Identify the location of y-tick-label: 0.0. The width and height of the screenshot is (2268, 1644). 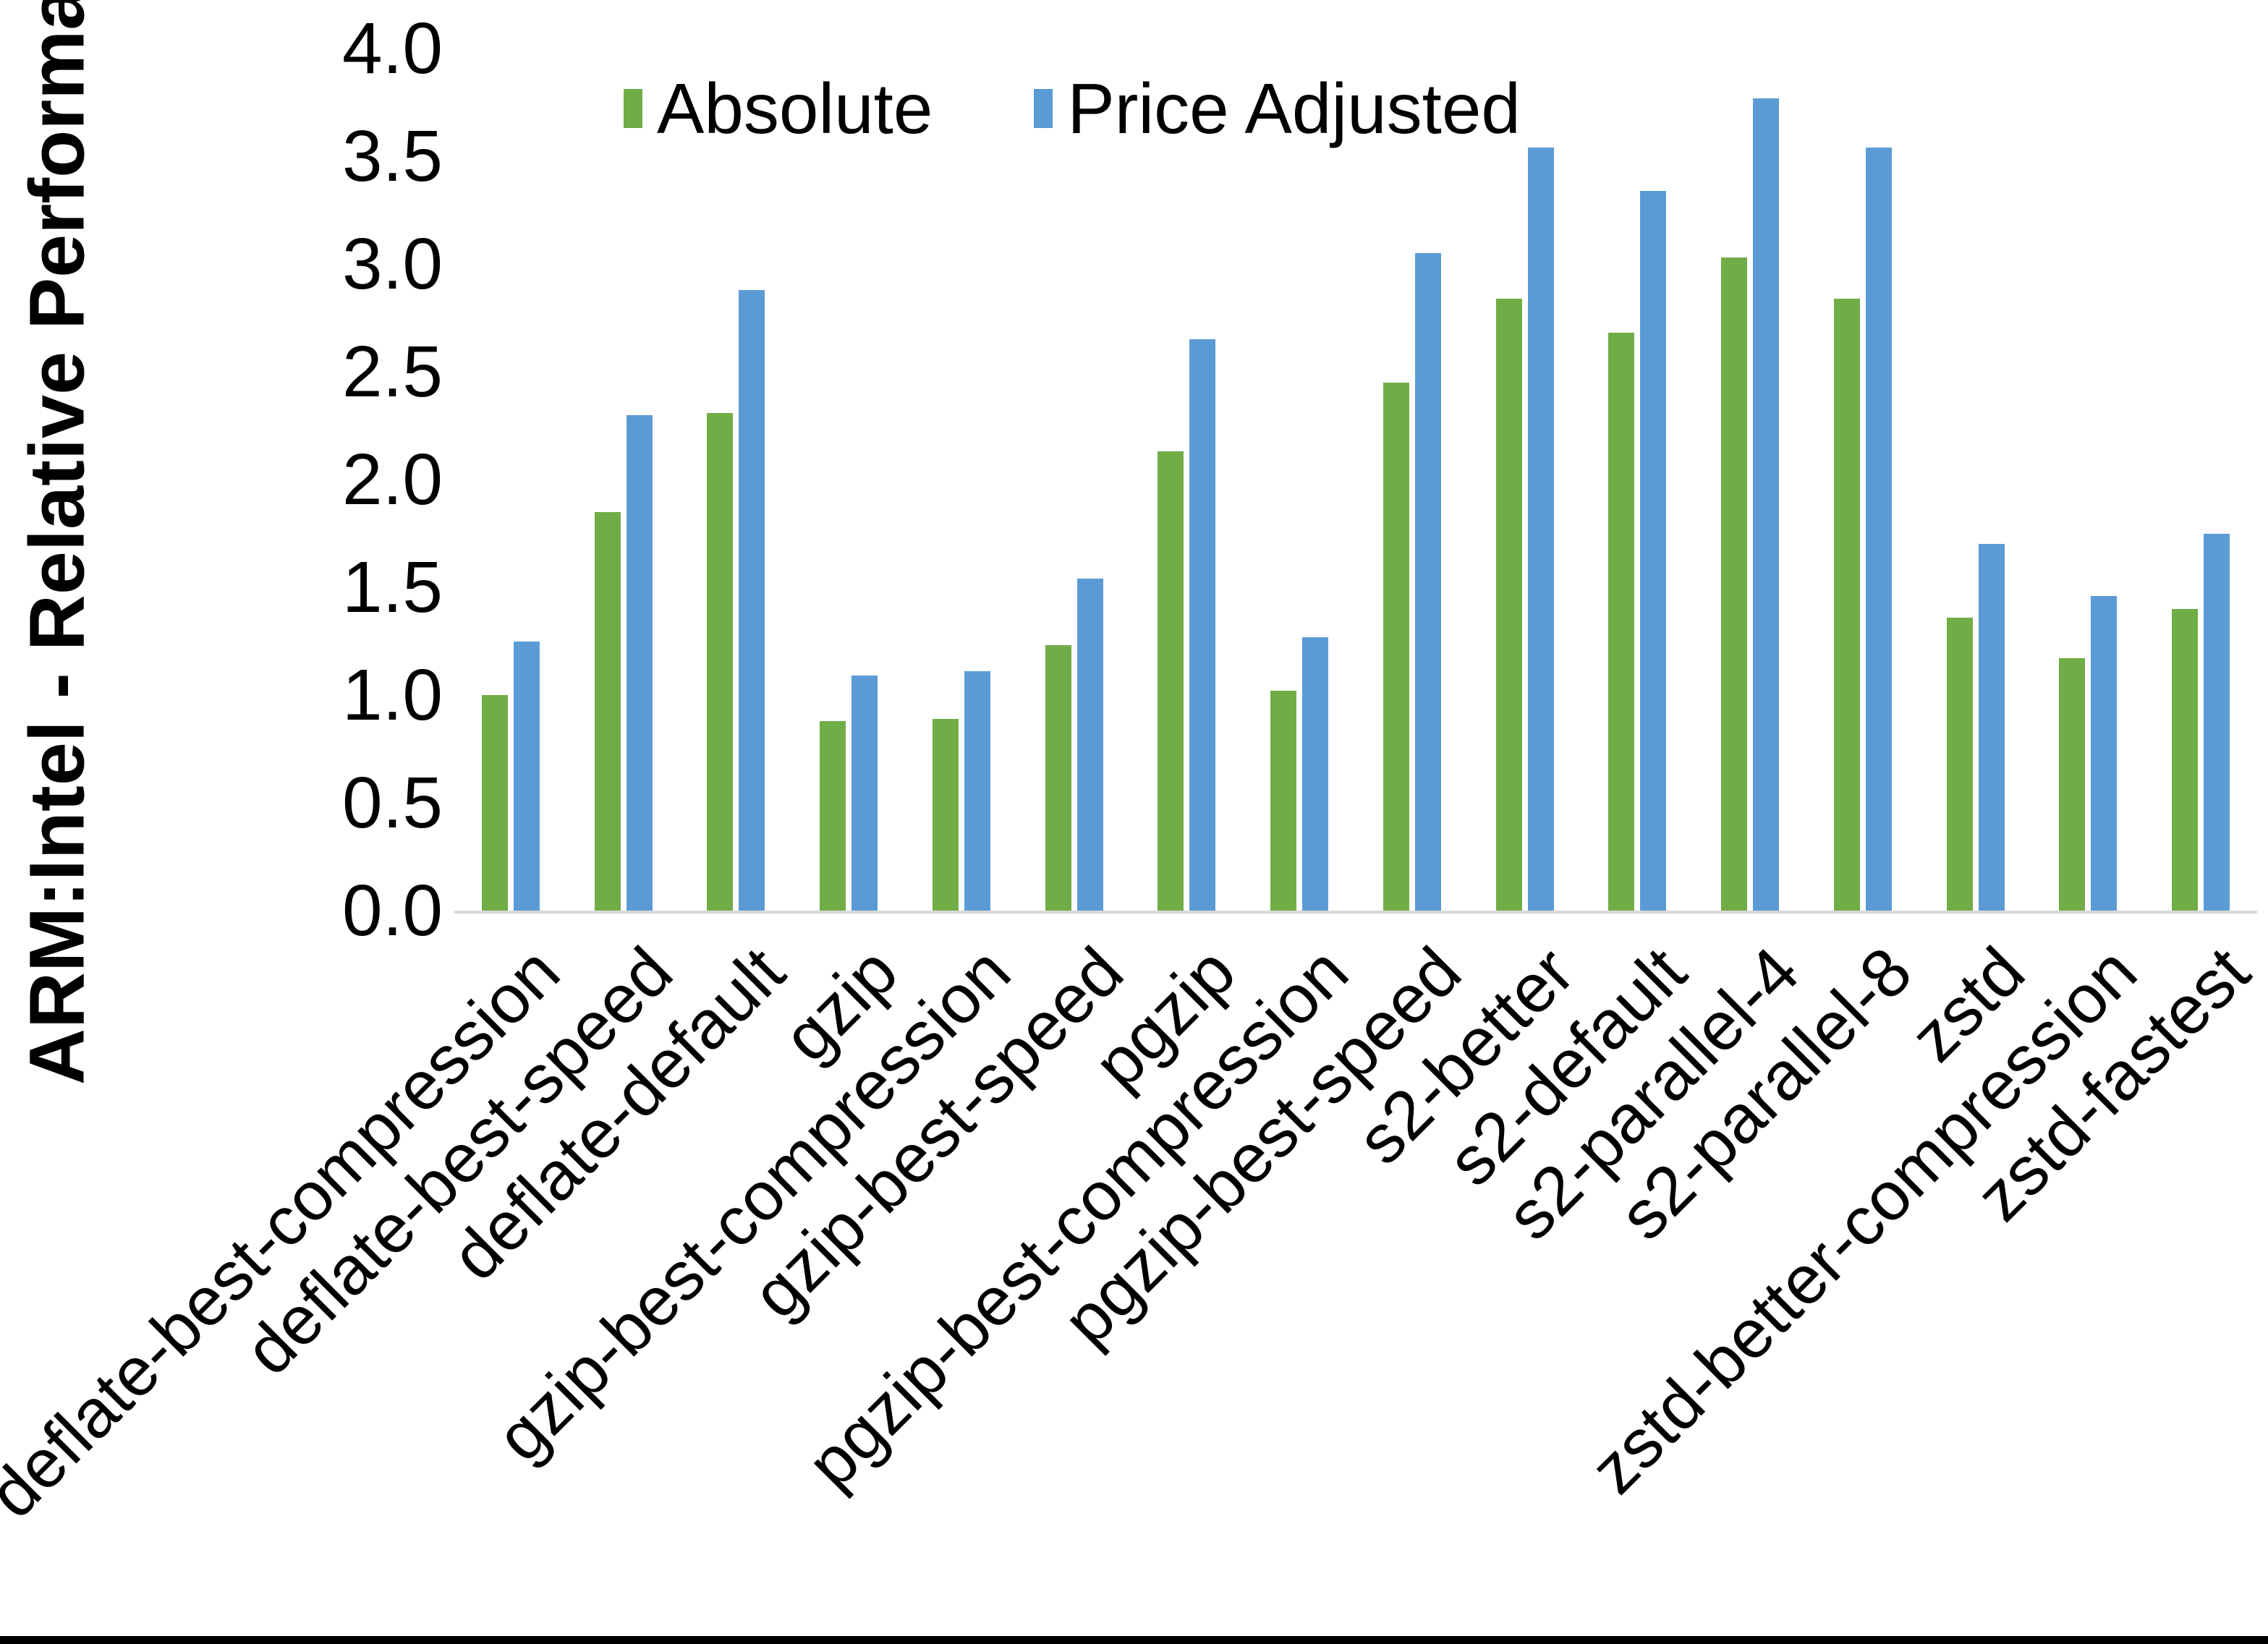
(392, 910).